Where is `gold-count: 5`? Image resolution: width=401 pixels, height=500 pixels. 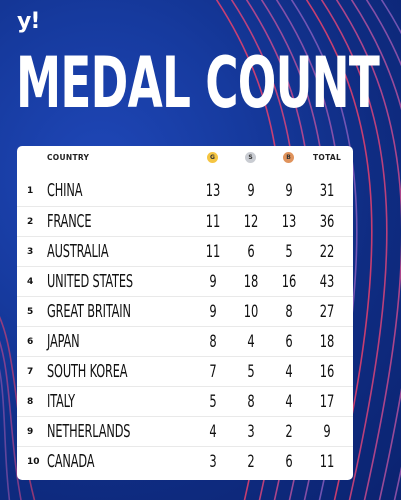
gold-count: 5 is located at coordinates (213, 402).